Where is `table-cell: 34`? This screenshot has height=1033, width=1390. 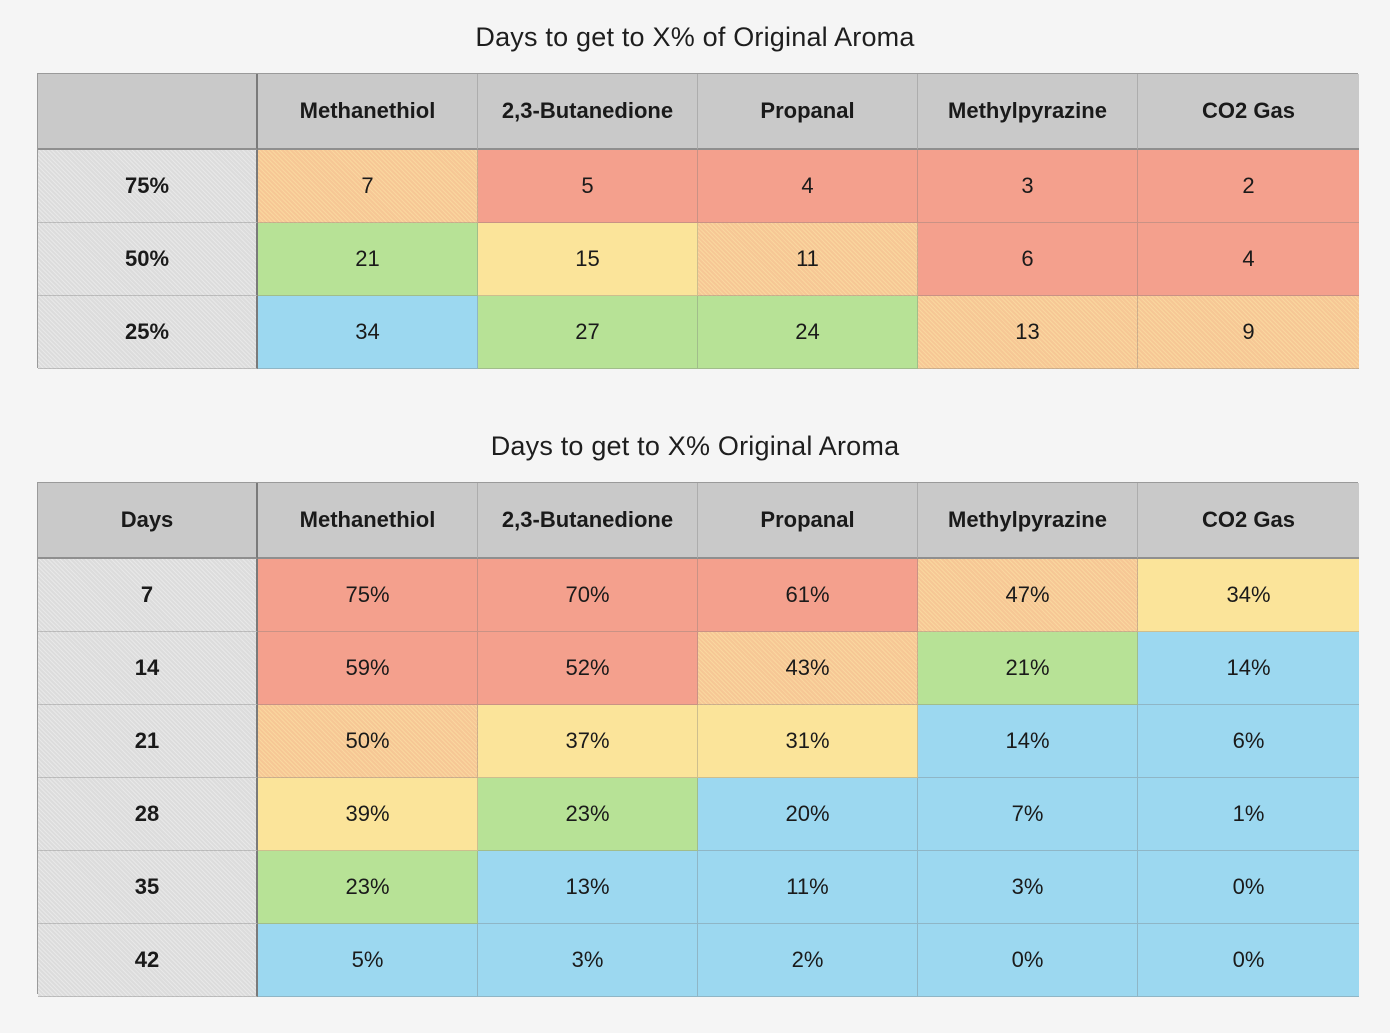
table-cell: 34 is located at coordinates (368, 332).